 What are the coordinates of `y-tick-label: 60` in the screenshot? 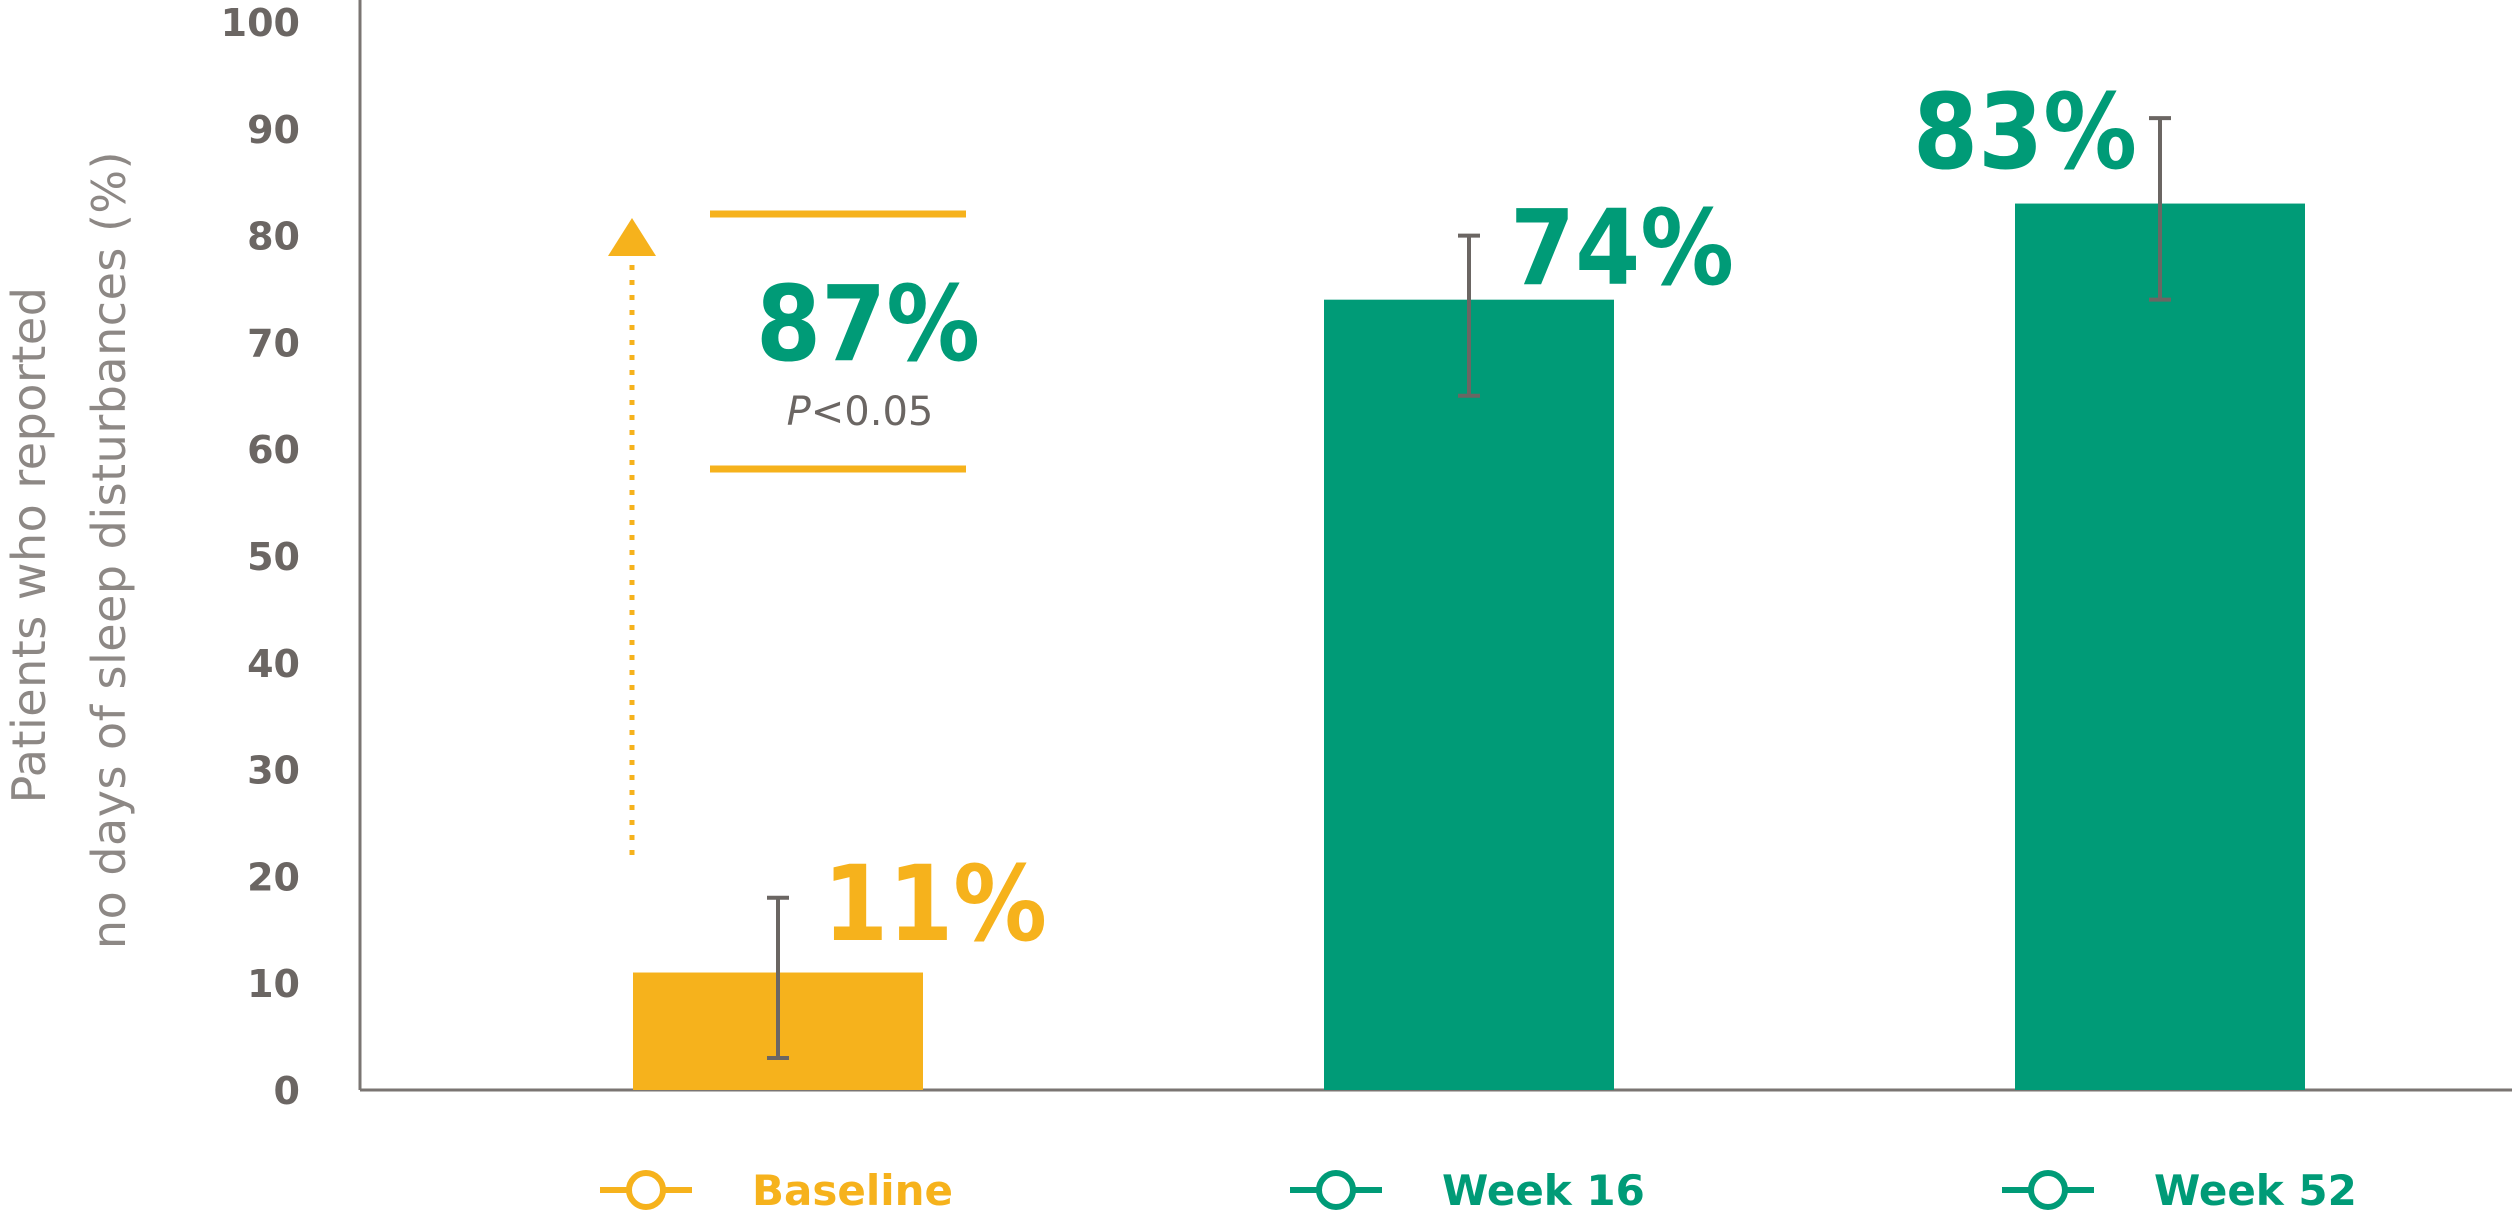 It's located at (273, 450).